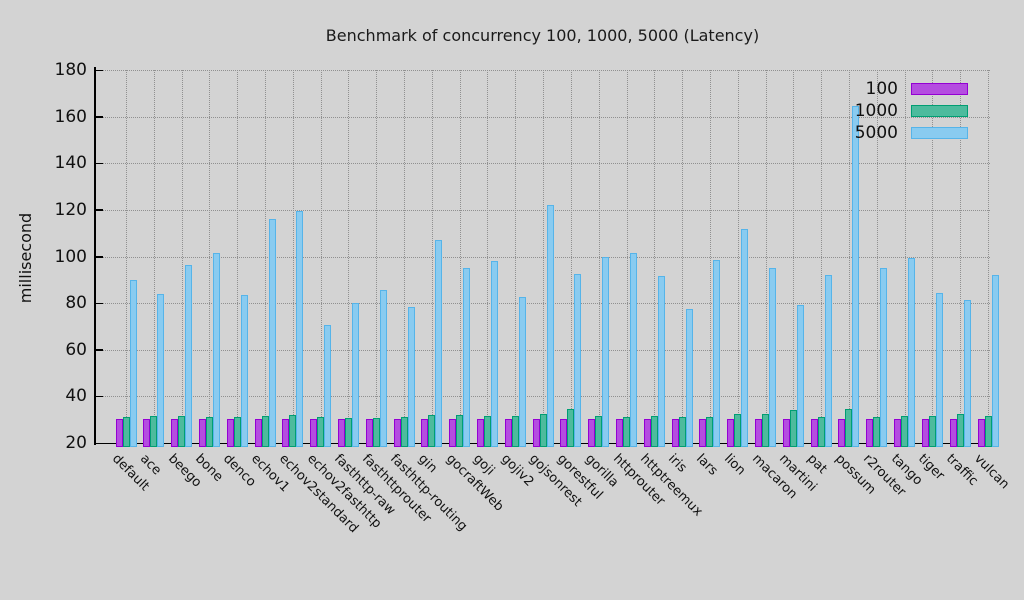  Describe the element at coordinates (992, 472) in the screenshot. I see `x-tick-label-vulcan: vulcan` at that location.